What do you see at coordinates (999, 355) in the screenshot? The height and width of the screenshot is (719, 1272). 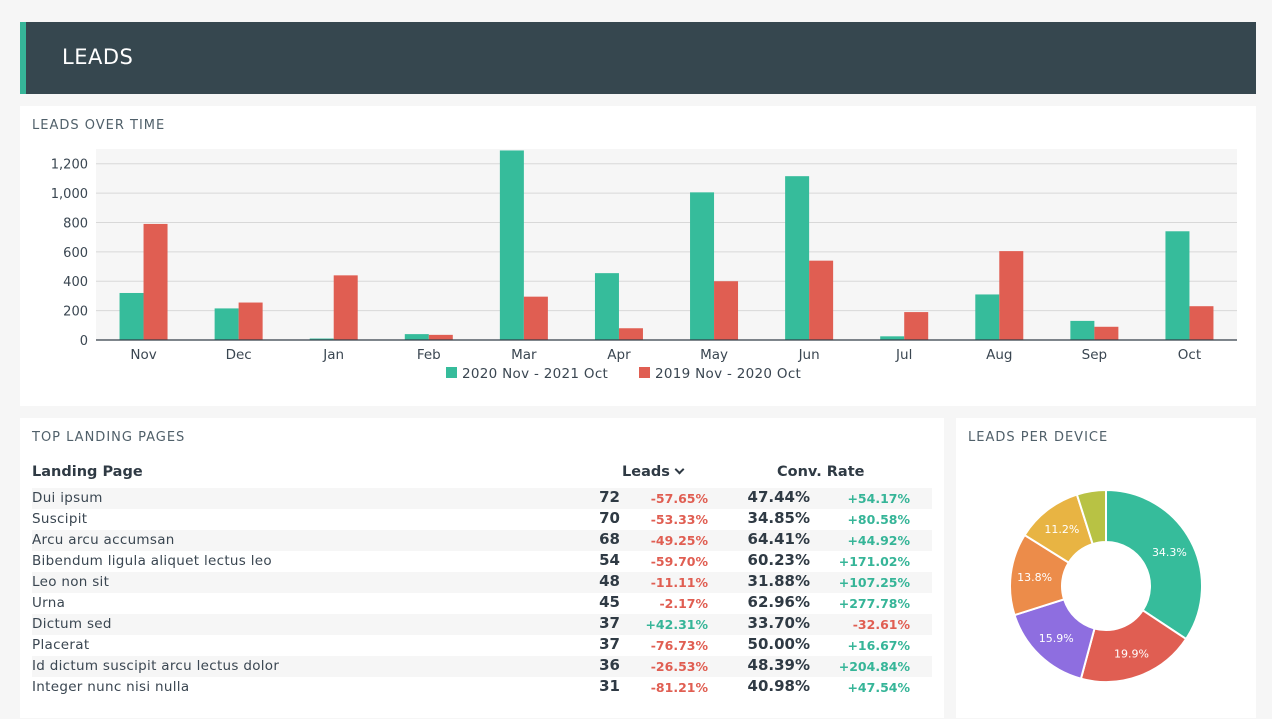 I see `x-tick-label: Aug` at bounding box center [999, 355].